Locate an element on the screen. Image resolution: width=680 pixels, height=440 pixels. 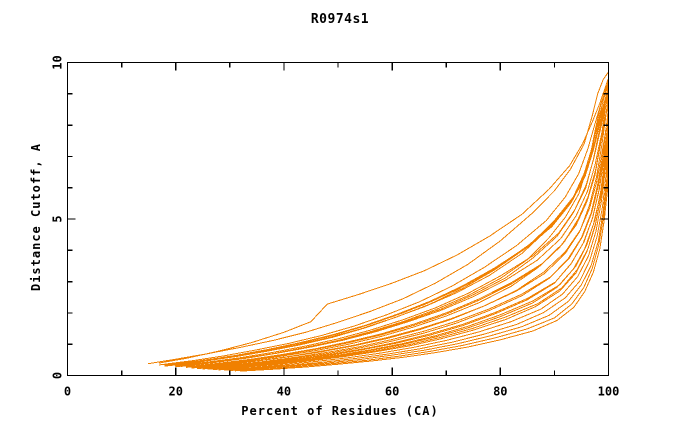
y-tick-label: 5 is located at coordinates (58, 218).